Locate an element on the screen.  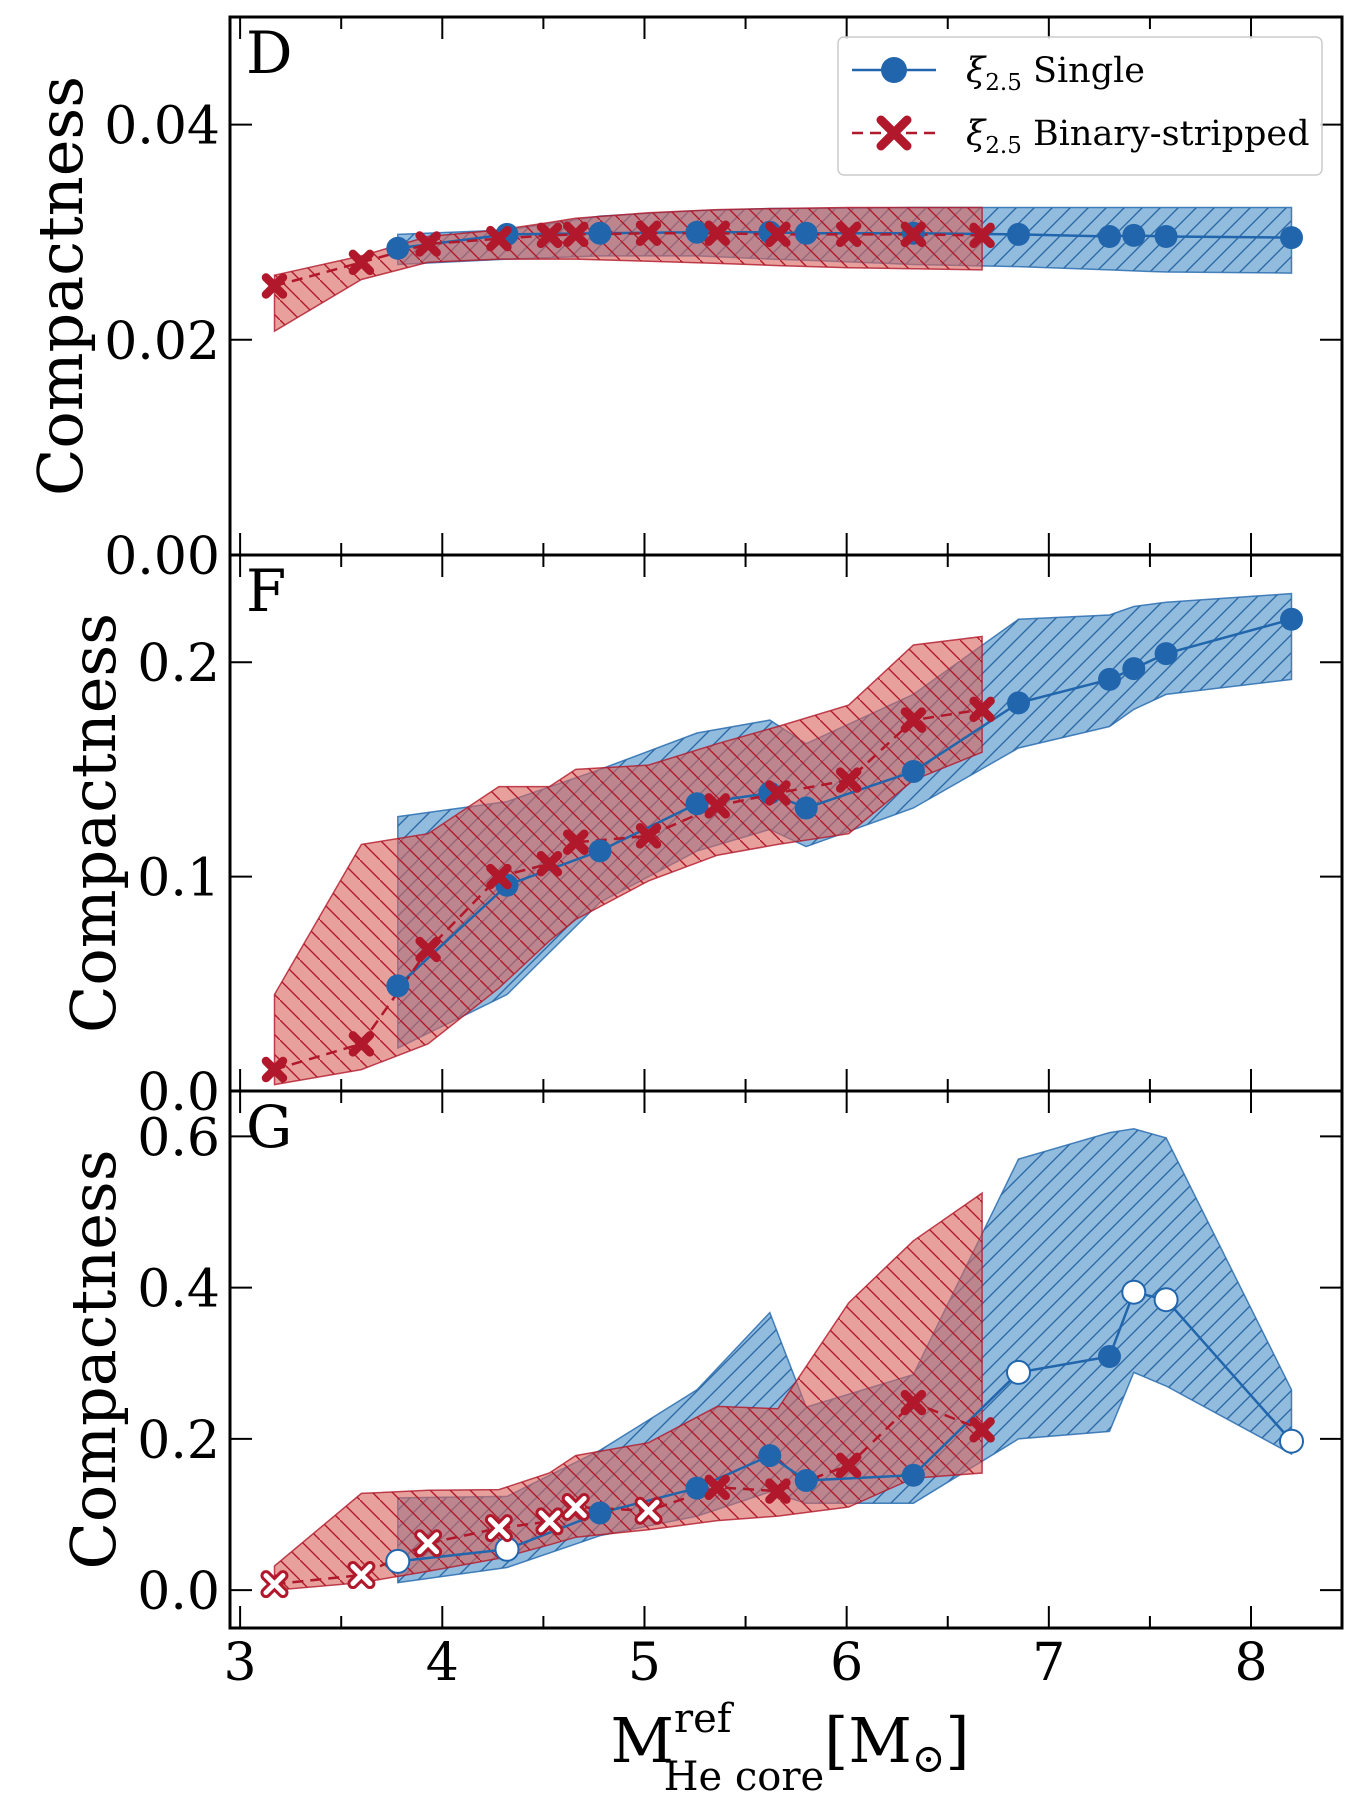
y-tick-label: 0.02 is located at coordinates (162, 342).